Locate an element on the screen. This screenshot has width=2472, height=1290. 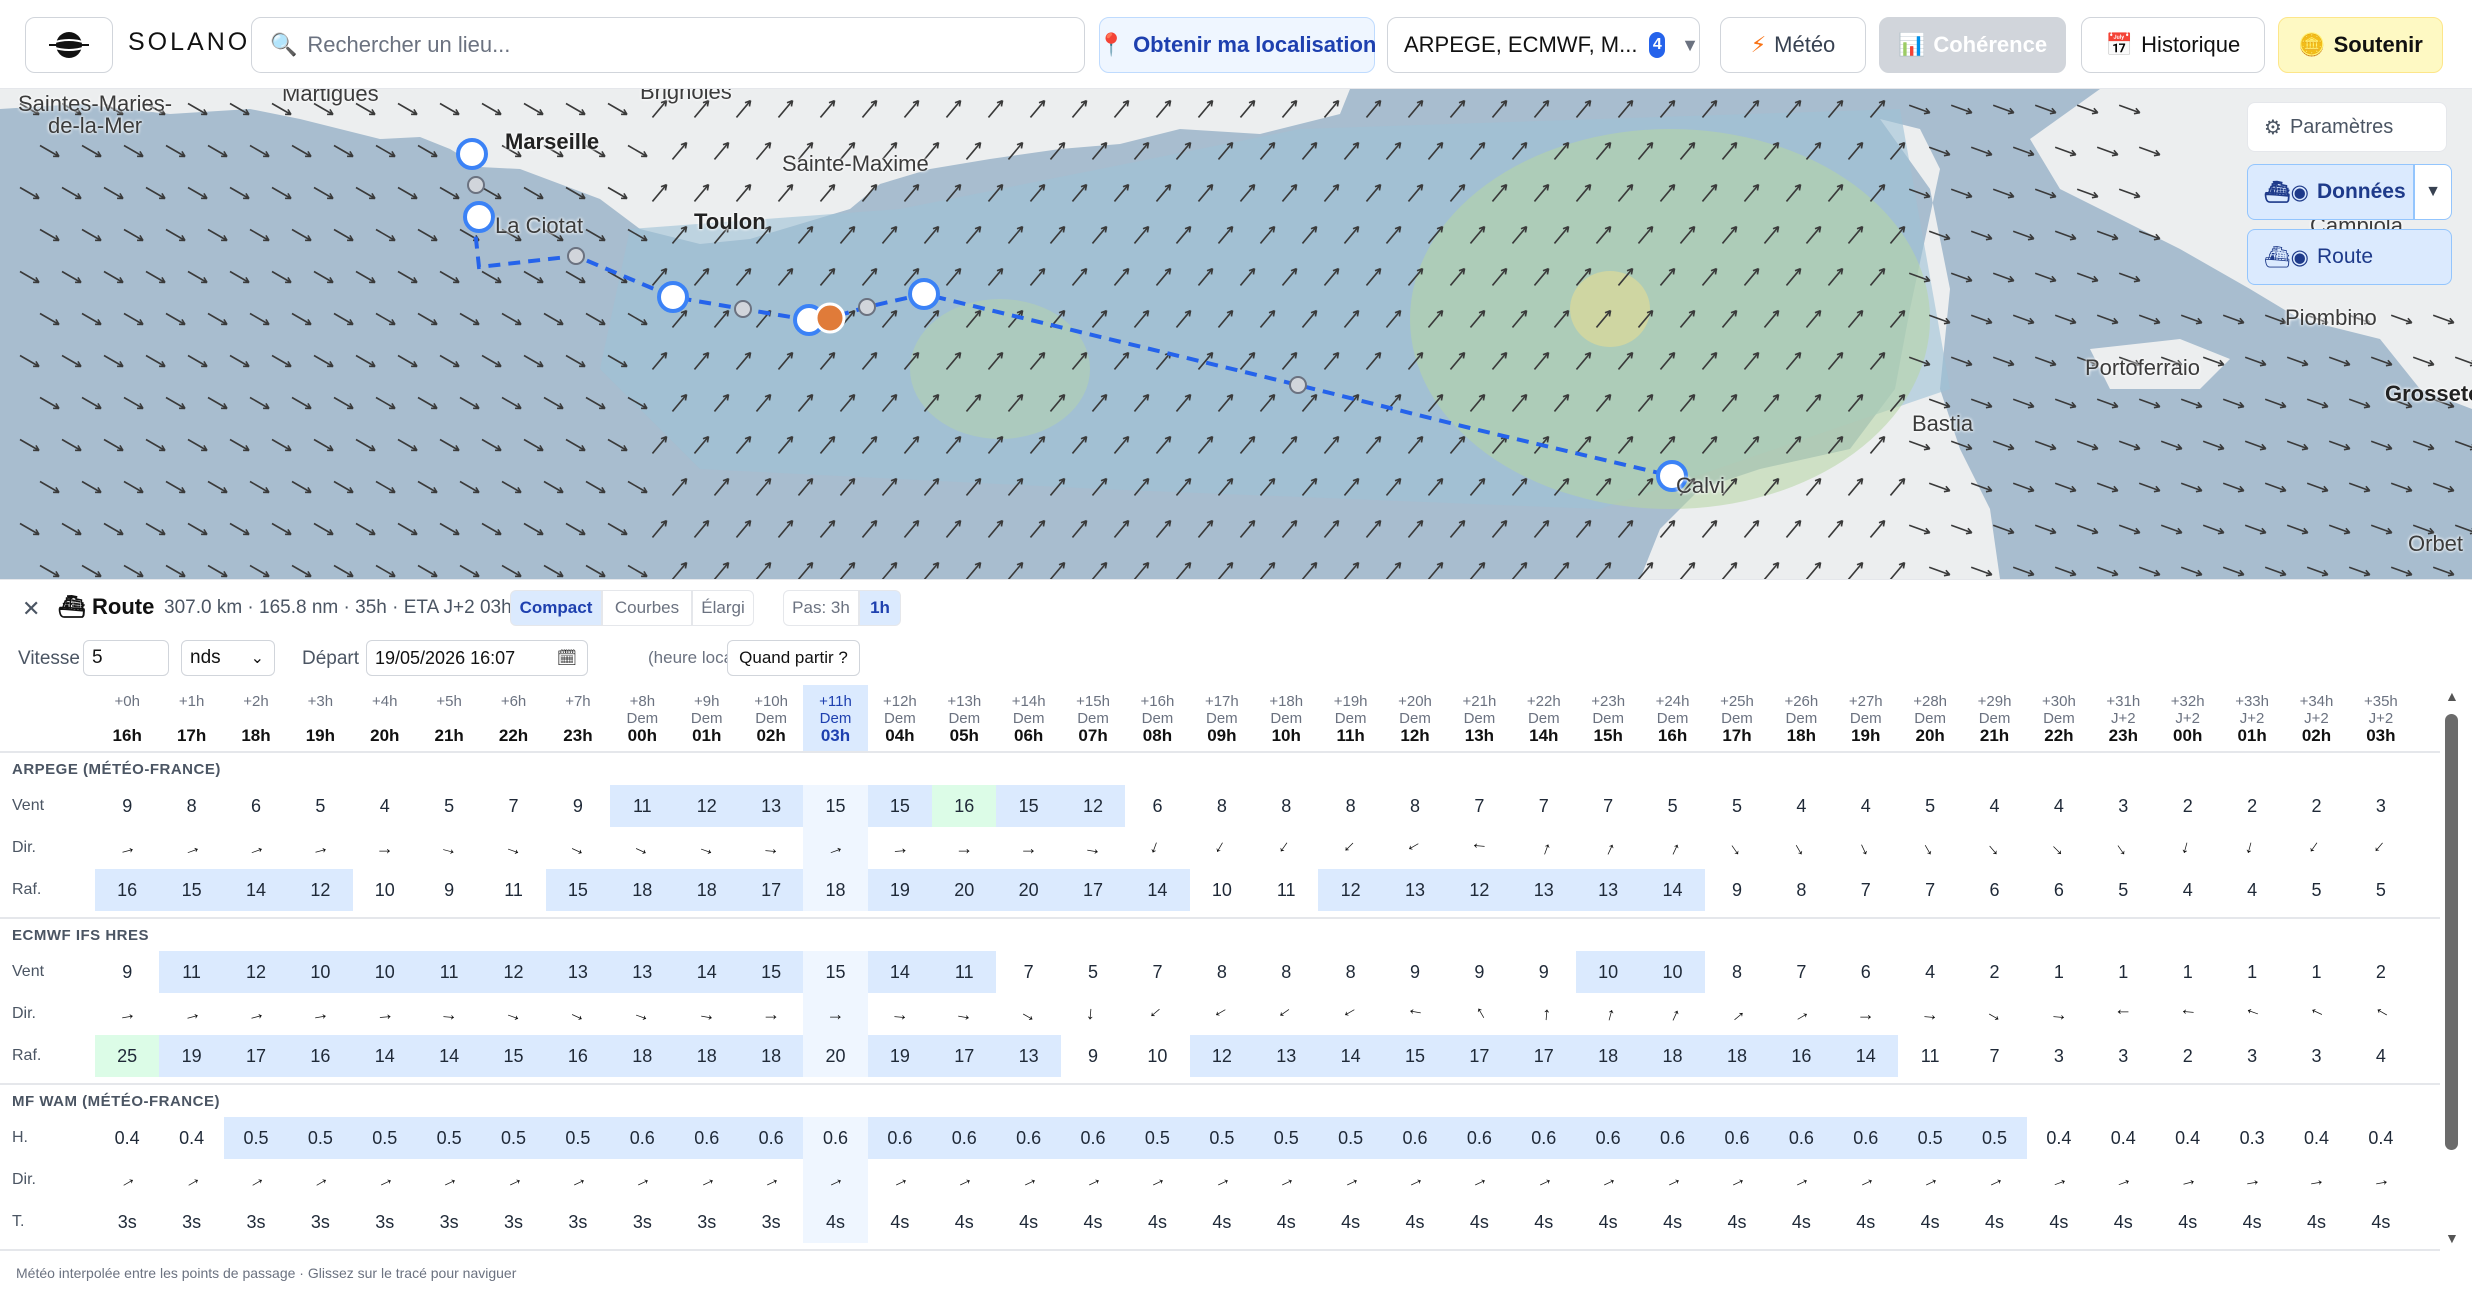
time-header-cell: +19h Dem 11h is located at coordinates (1350, 718).